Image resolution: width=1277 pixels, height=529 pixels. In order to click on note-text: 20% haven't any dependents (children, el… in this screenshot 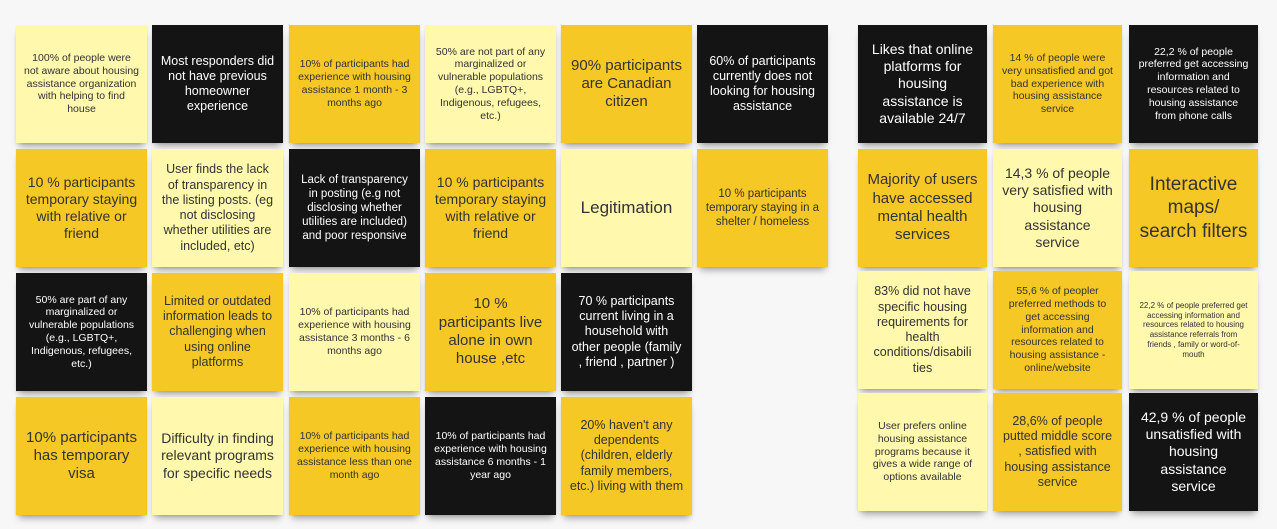, I will do `click(626, 455)`.